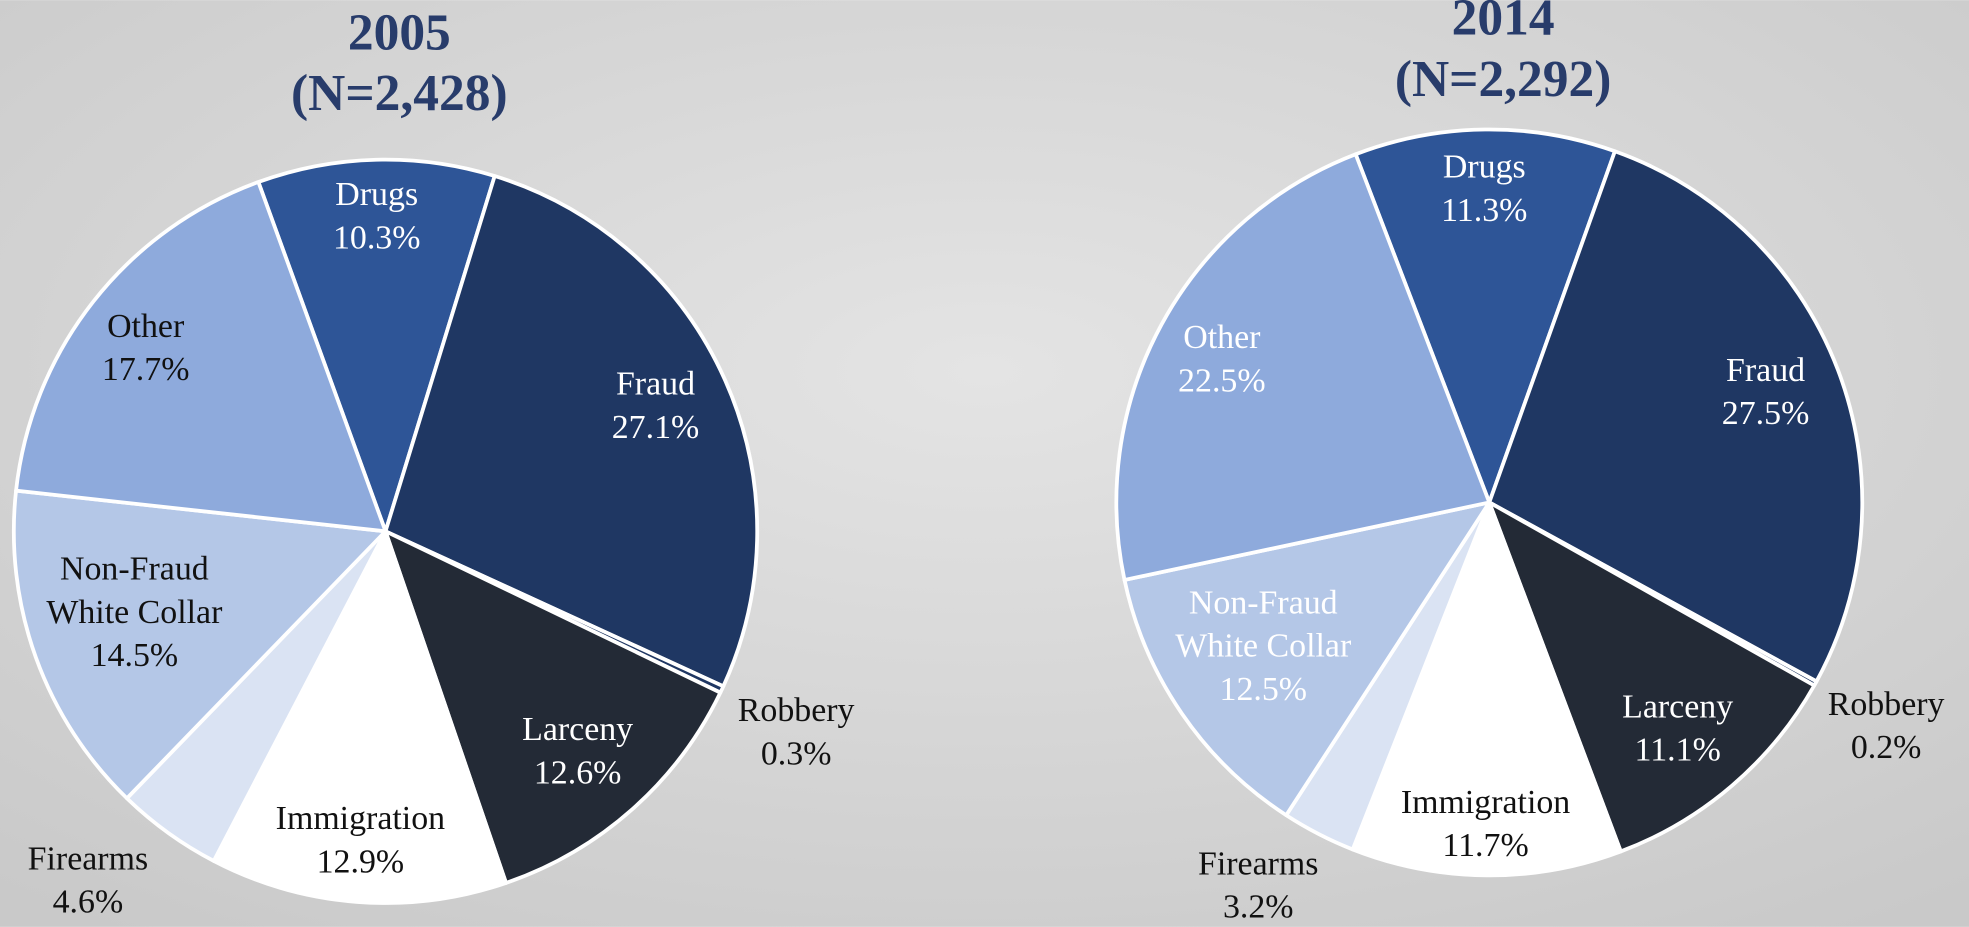 The width and height of the screenshot is (1969, 927). I want to click on value-label: 12.6%, so click(578, 772).